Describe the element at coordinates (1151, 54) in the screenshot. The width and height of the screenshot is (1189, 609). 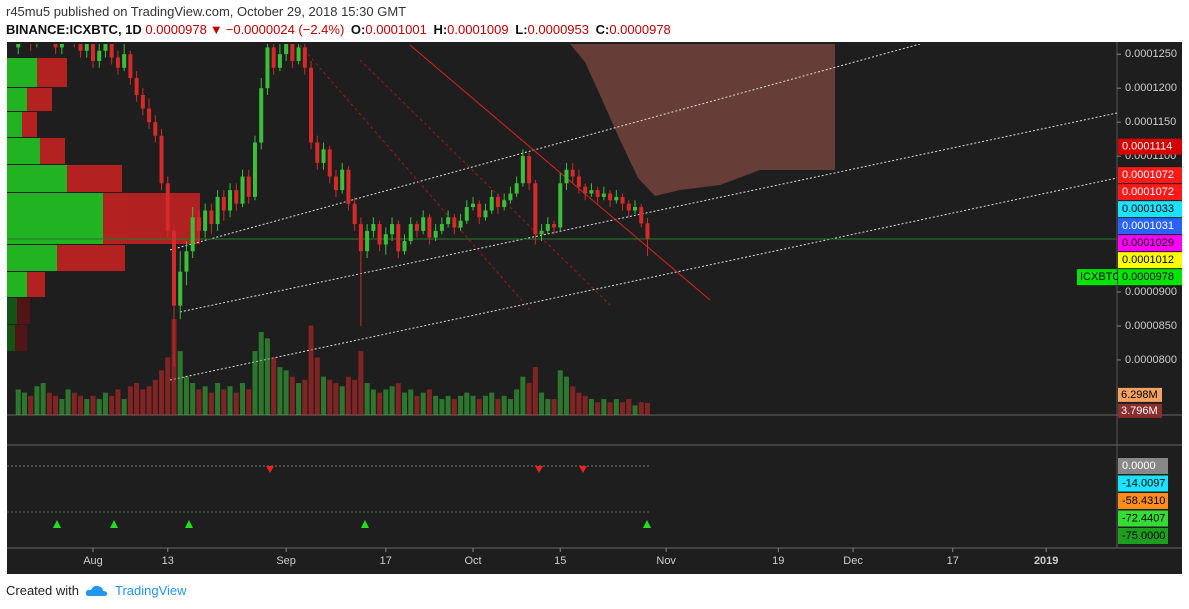
I see `y-tick-label: 0.0001250` at that location.